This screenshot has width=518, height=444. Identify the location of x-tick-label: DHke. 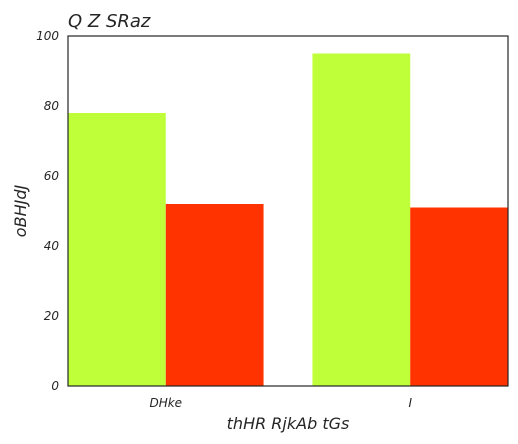
(165, 403).